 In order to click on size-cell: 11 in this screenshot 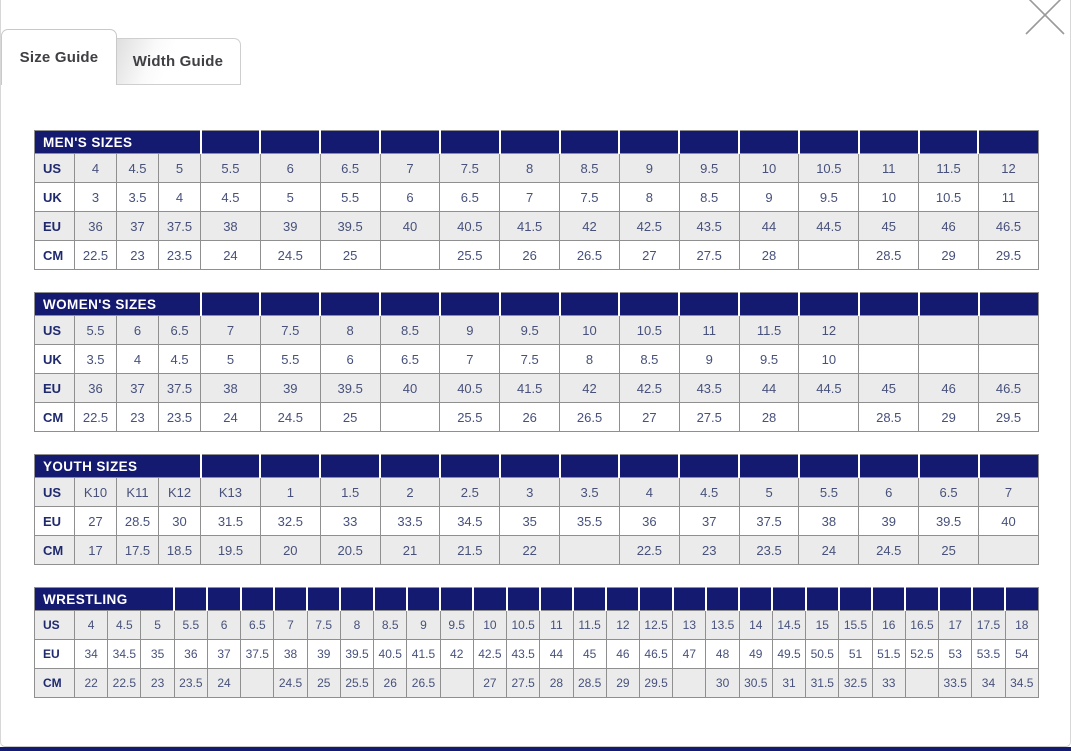, I will do `click(709, 330)`.